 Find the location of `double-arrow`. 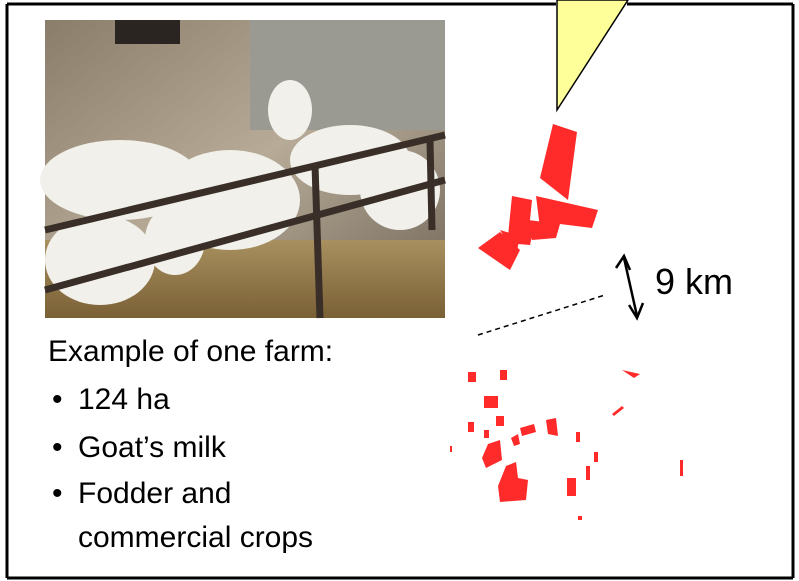

double-arrow is located at coordinates (629, 287).